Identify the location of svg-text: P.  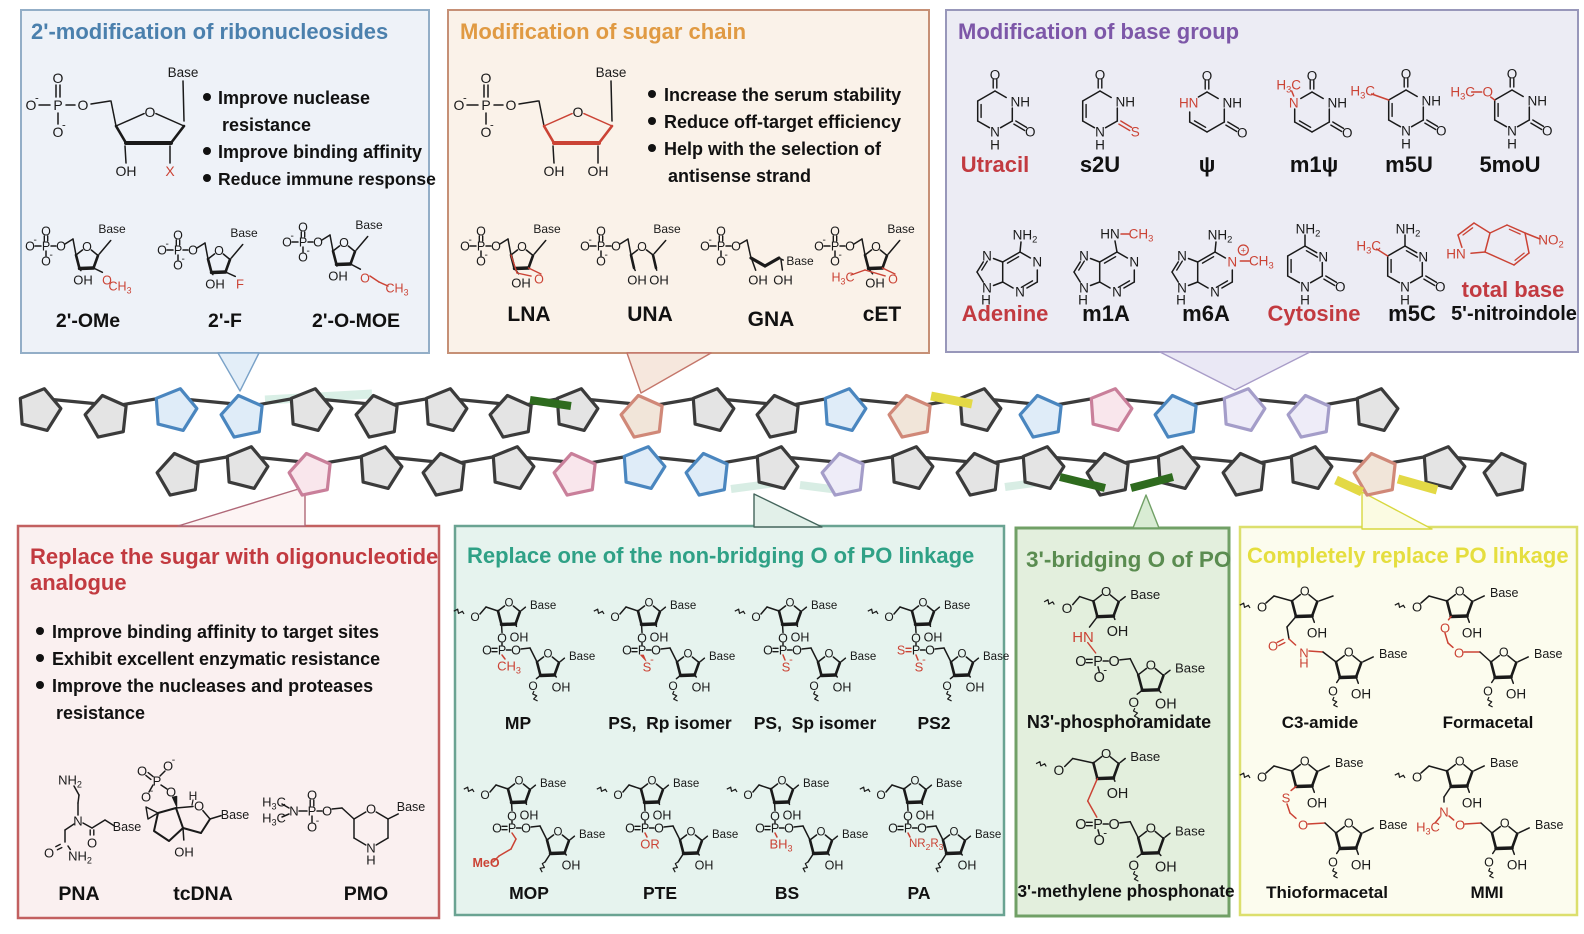
(57, 105).